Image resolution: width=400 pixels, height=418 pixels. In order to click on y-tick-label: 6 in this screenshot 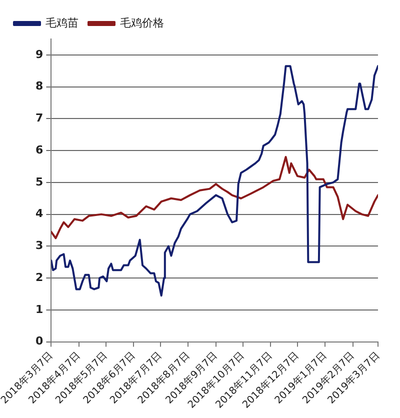, I will do `click(40, 149)`.